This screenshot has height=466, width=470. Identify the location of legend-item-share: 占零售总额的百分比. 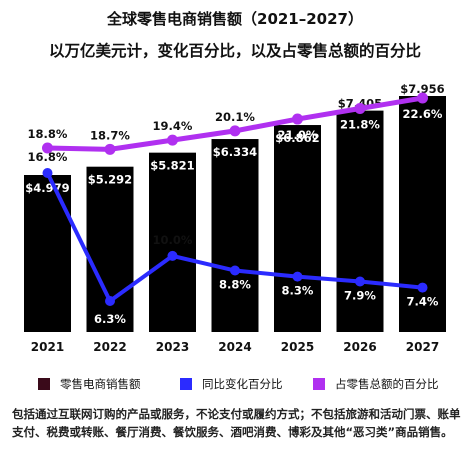
(376, 384).